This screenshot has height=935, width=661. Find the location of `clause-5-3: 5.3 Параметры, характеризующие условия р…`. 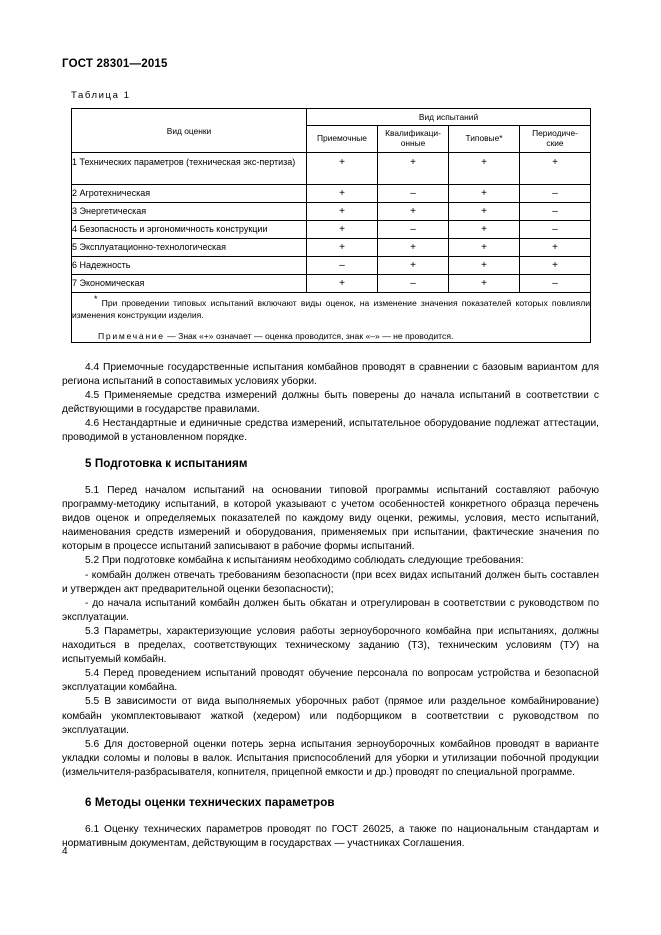

clause-5-3: 5.3 Параметры, характеризующие условия р… is located at coordinates (330, 645).